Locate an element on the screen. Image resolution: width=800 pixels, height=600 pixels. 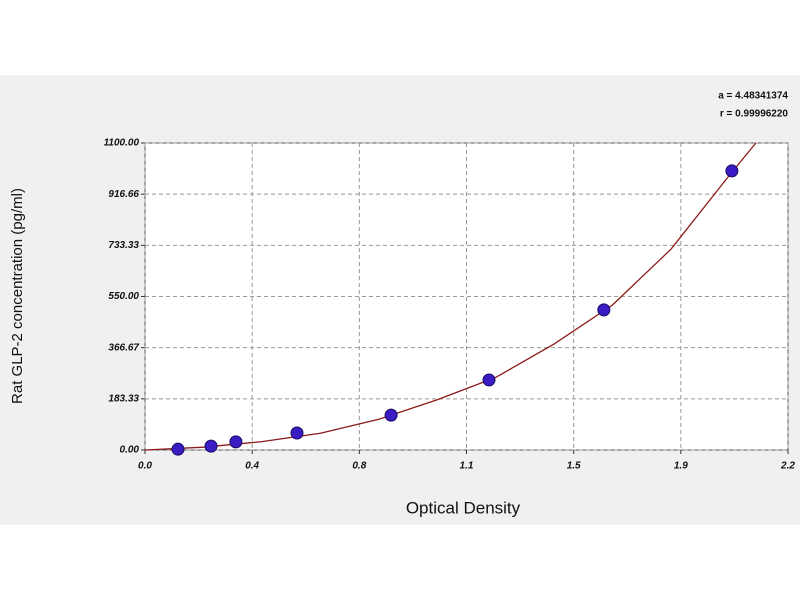
y-tick-label: 916.66 is located at coordinates (123, 194).